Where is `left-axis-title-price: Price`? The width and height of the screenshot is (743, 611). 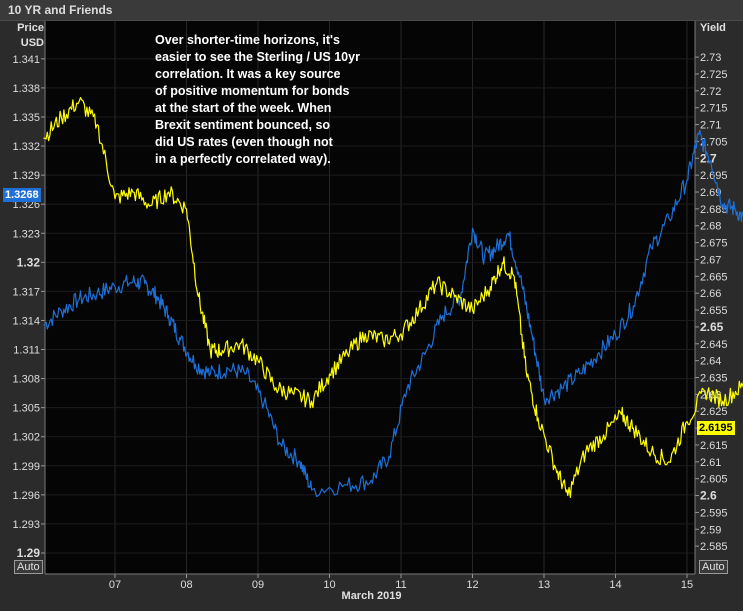 left-axis-title-price: Price is located at coordinates (30, 28).